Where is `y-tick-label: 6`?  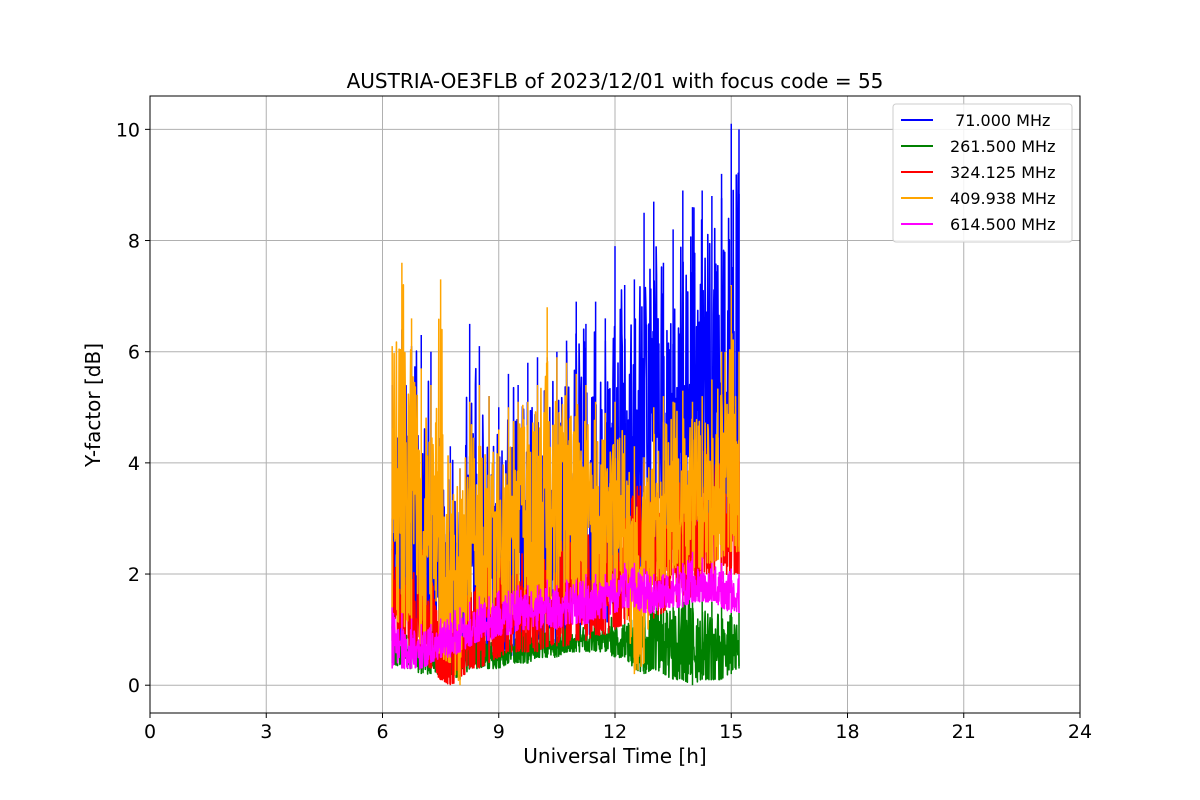
y-tick-label: 6 is located at coordinates (134, 353).